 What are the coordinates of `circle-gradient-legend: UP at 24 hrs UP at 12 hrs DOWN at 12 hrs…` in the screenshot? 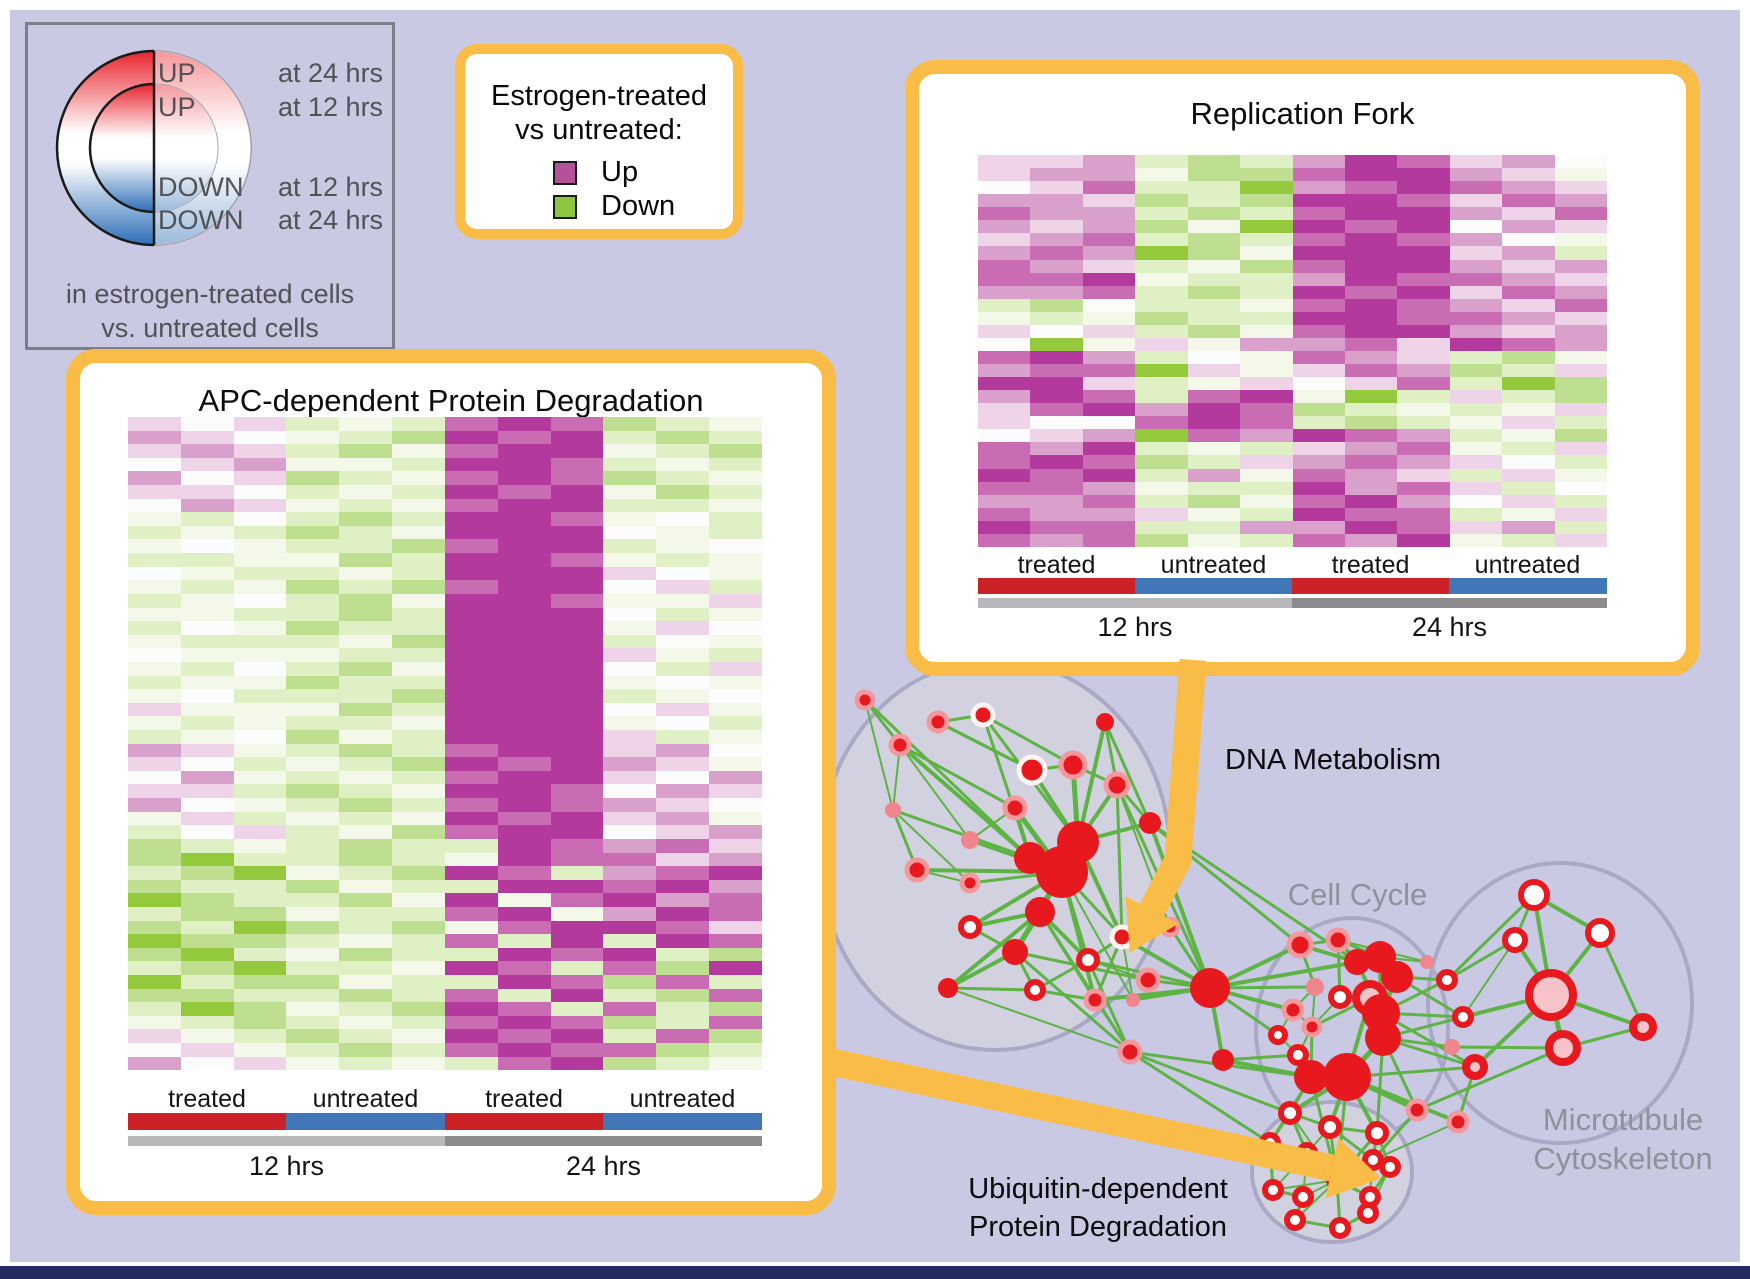 It's located at (210, 186).